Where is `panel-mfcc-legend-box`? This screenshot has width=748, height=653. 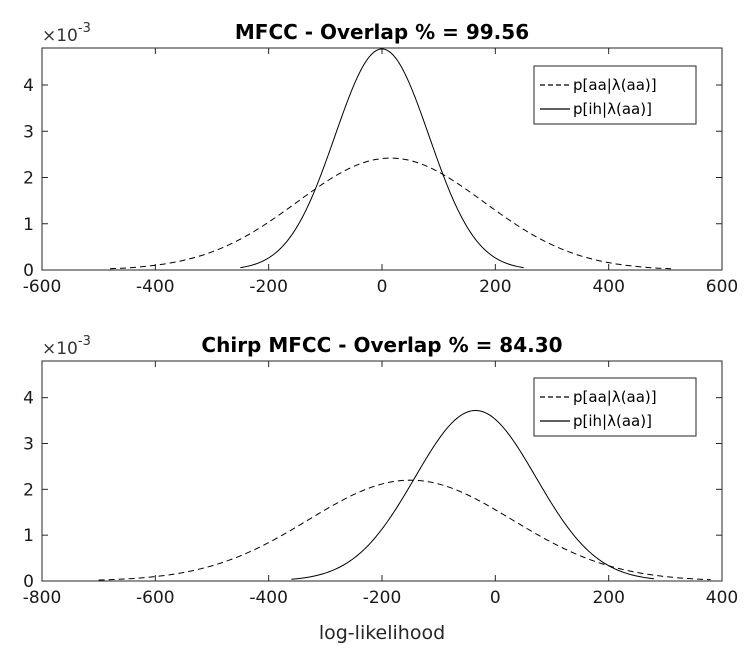
panel-mfcc-legend-box is located at coordinates (615, 95).